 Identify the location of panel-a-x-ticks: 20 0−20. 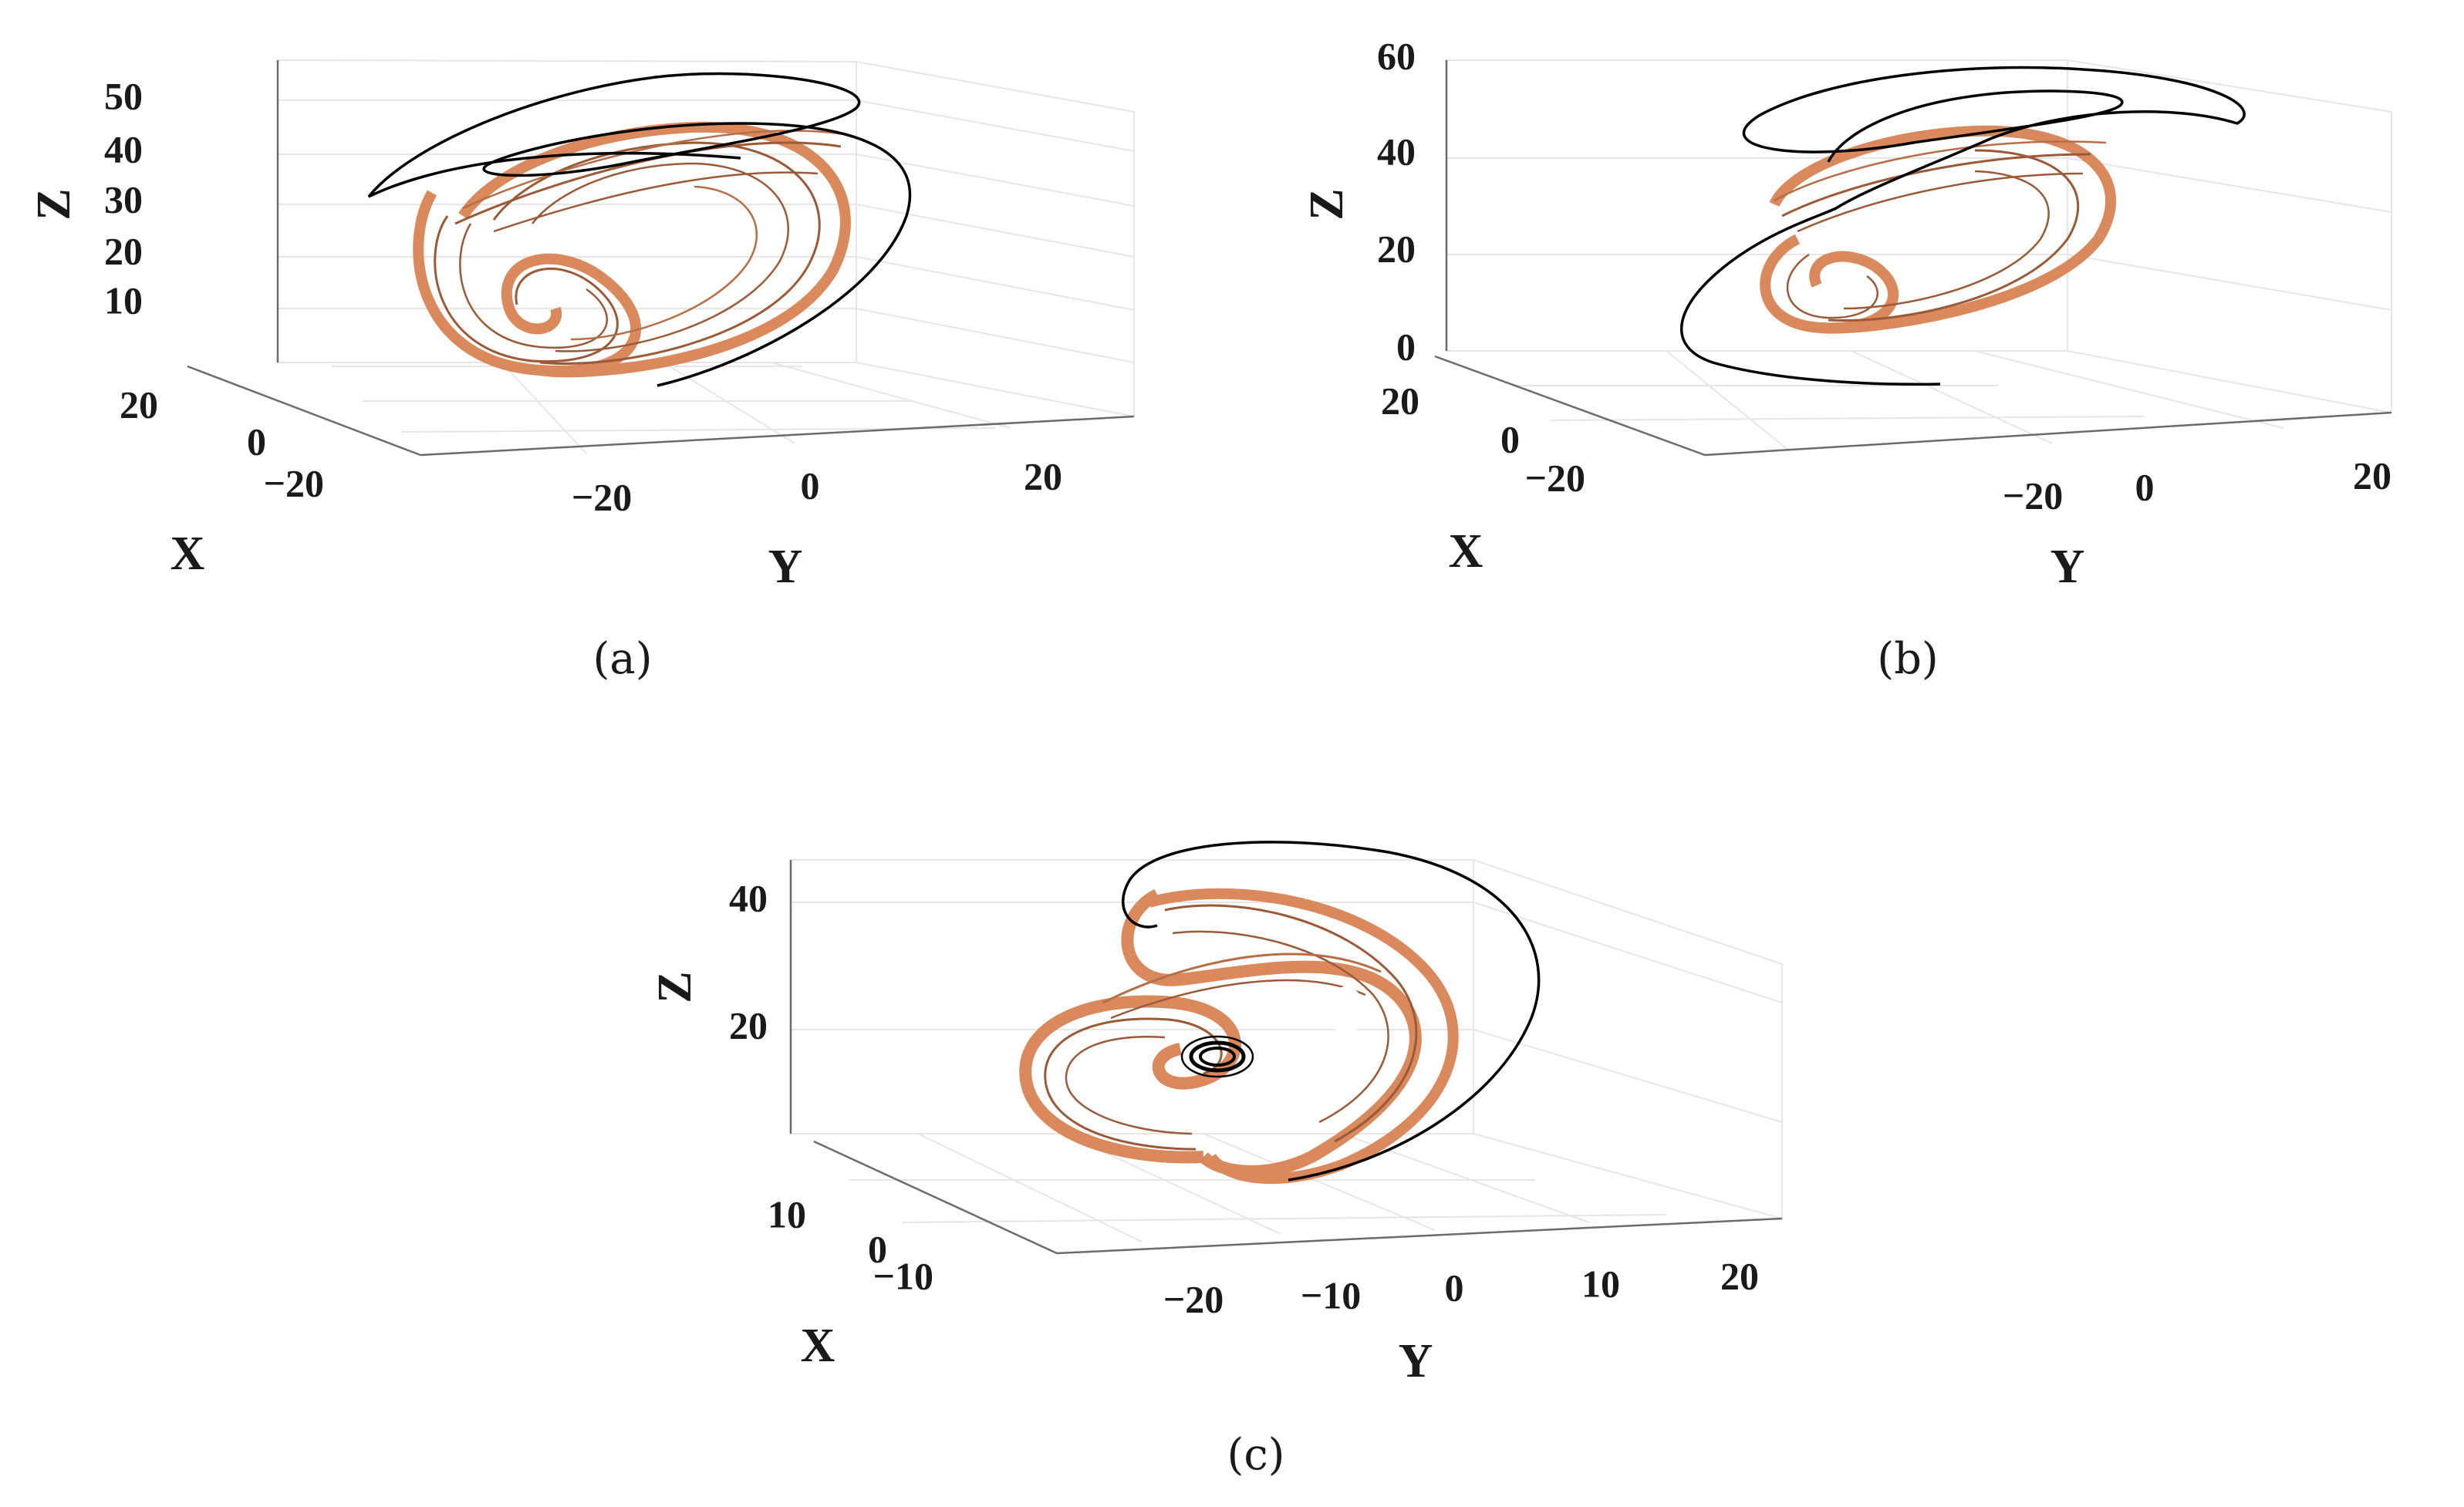
(222, 443).